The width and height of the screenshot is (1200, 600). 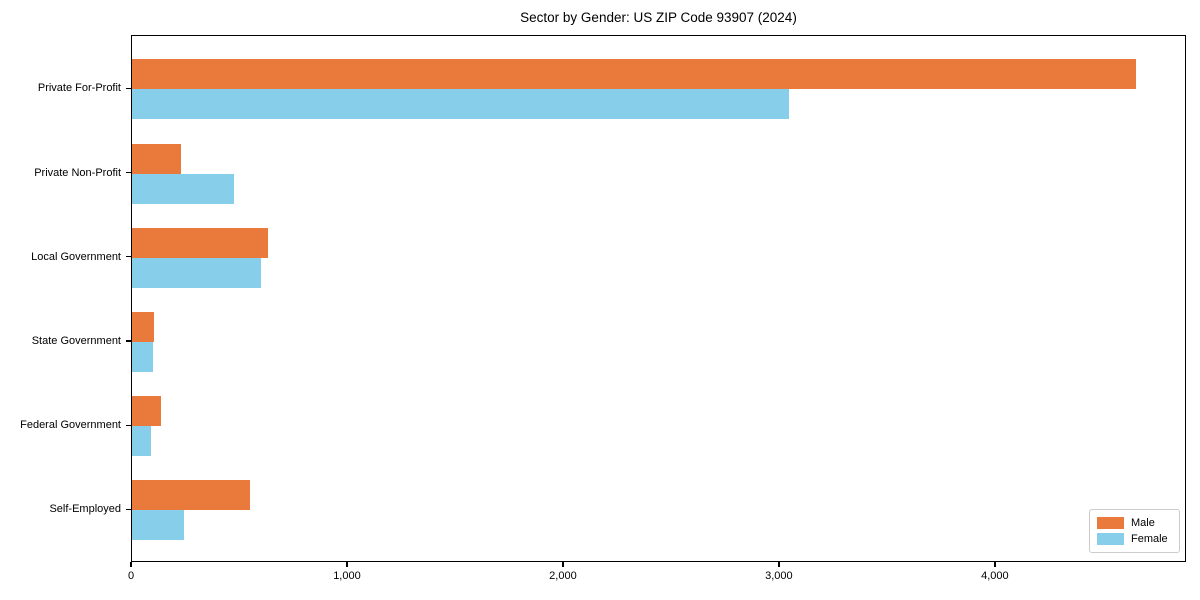 I want to click on legend-swatch-male, so click(x=1110, y=523).